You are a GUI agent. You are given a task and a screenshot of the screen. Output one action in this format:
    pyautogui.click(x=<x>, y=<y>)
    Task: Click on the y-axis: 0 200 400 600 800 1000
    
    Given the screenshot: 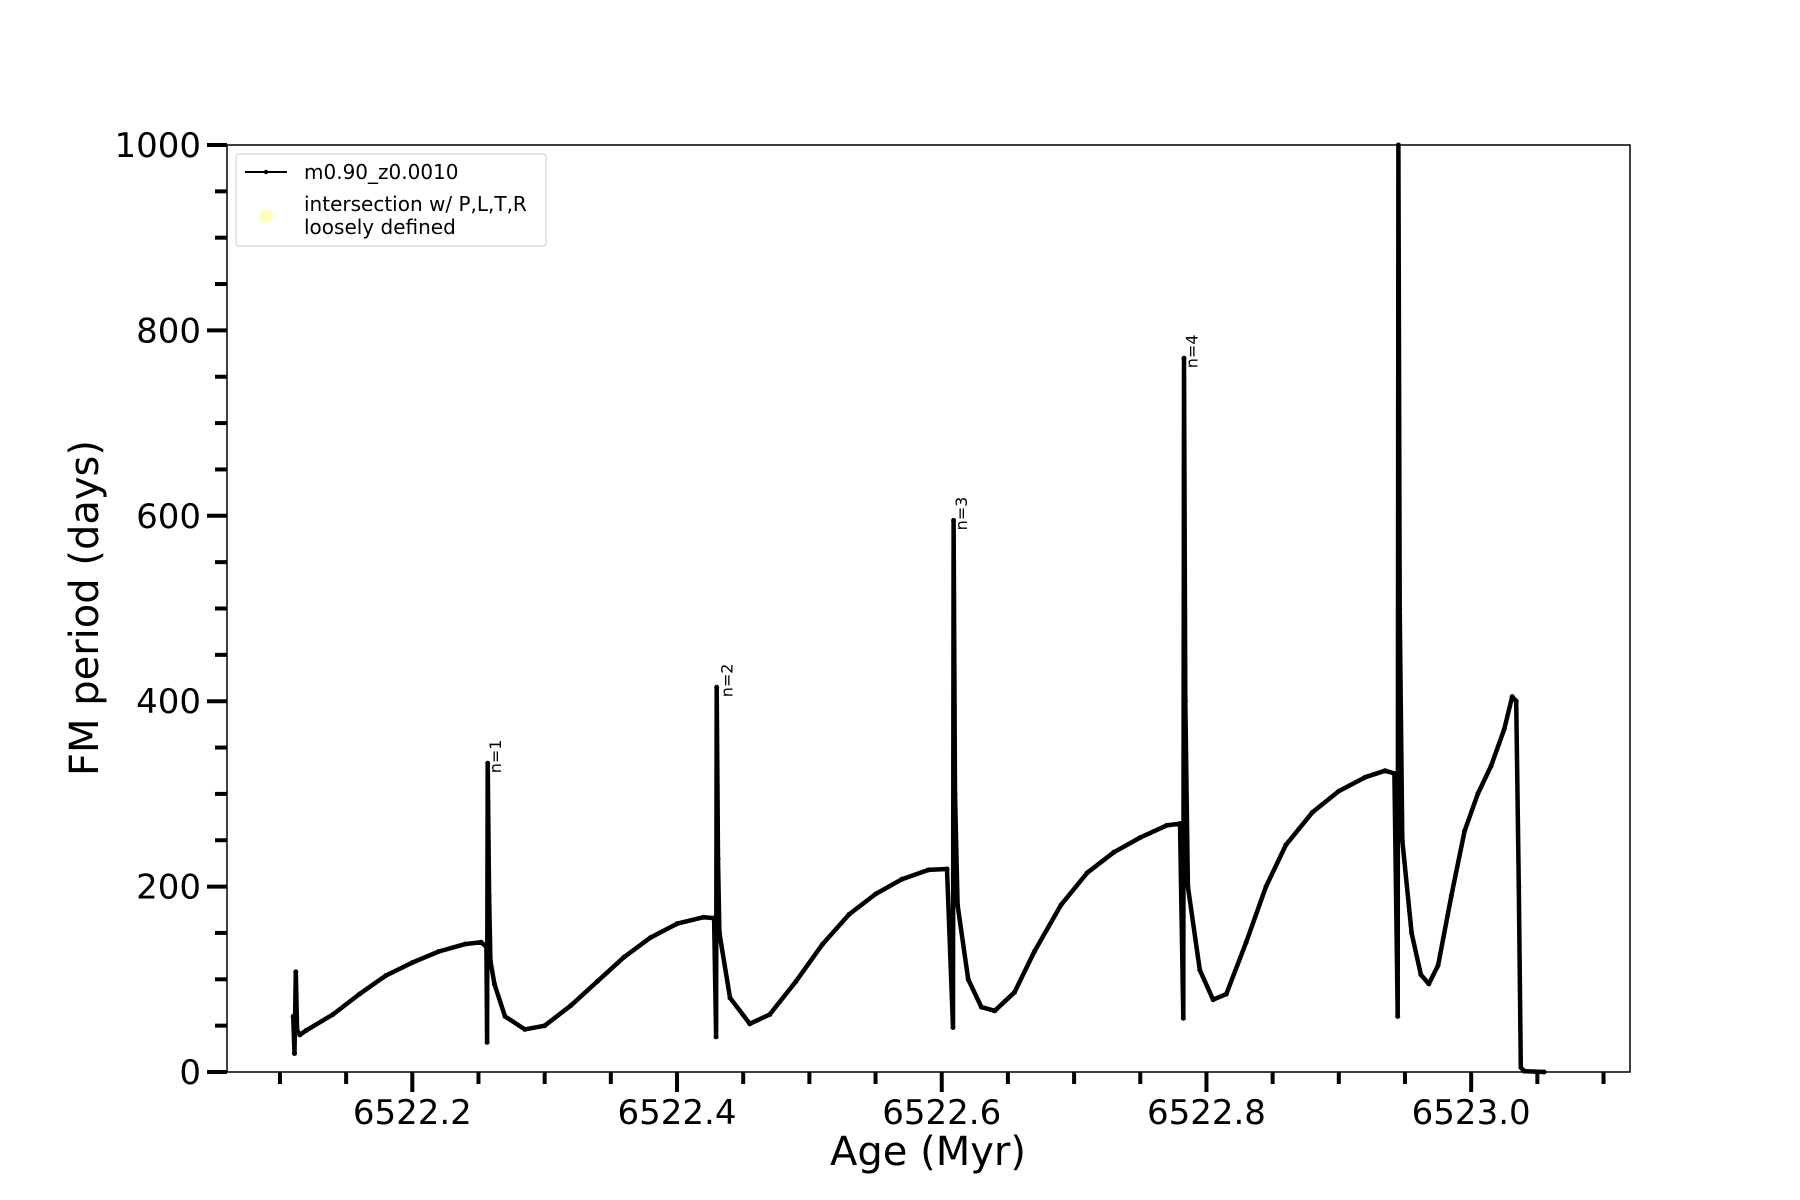 What is the action you would take?
    pyautogui.click(x=170, y=609)
    